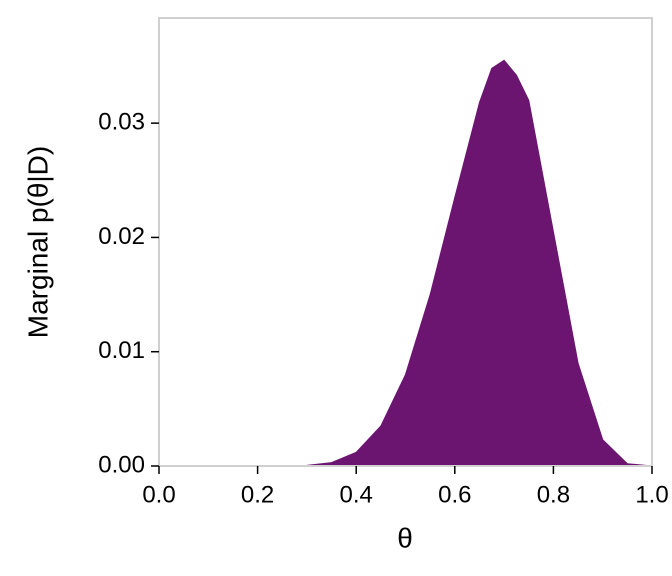 This screenshot has width=672, height=576. Describe the element at coordinates (121, 236) in the screenshot. I see `y-tick-label: 0.02` at that location.